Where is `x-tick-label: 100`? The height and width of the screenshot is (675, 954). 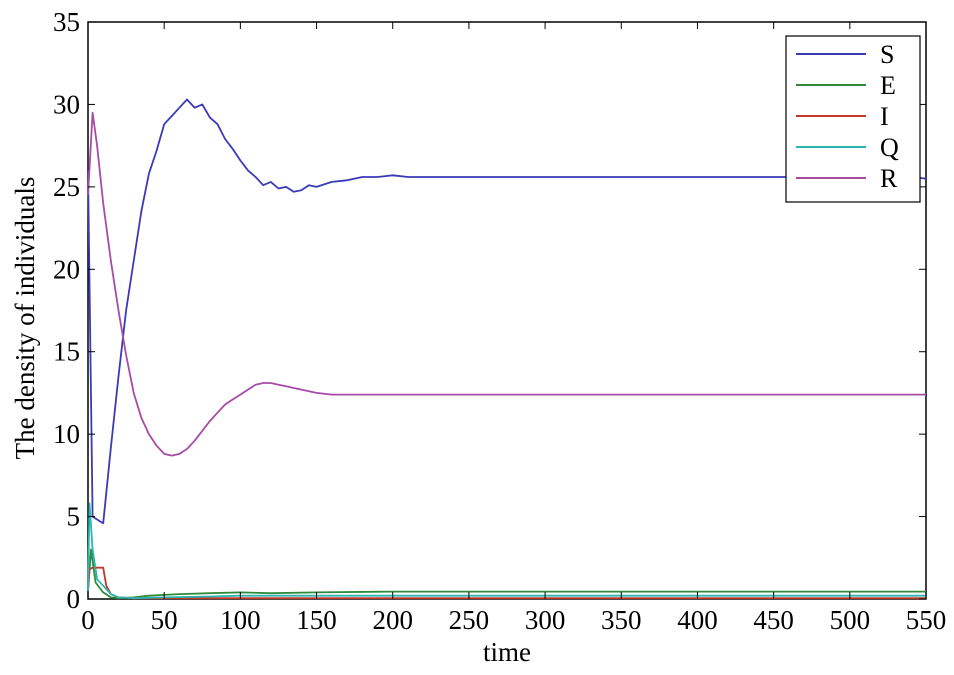 x-tick-label: 100 is located at coordinates (240, 620).